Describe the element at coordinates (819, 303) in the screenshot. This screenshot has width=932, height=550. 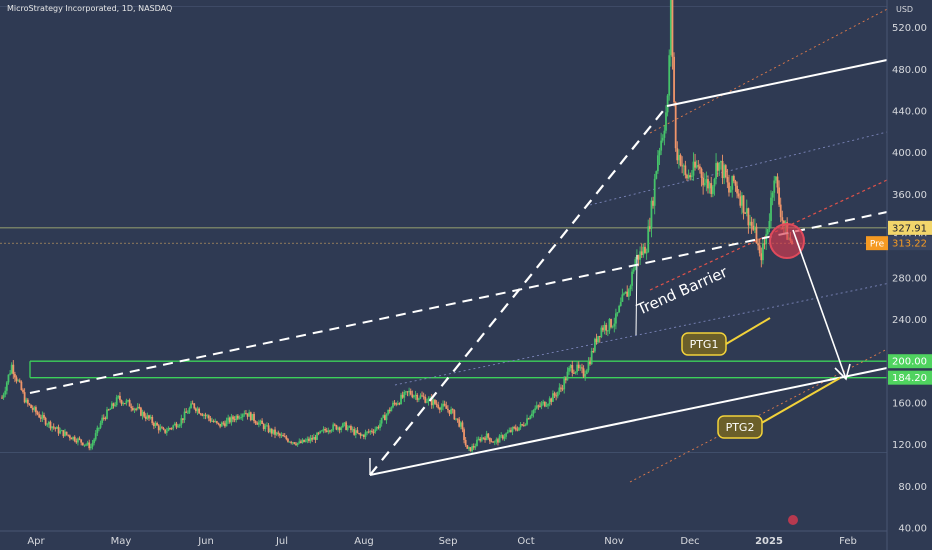
I see `projection-arrow-shaft` at that location.